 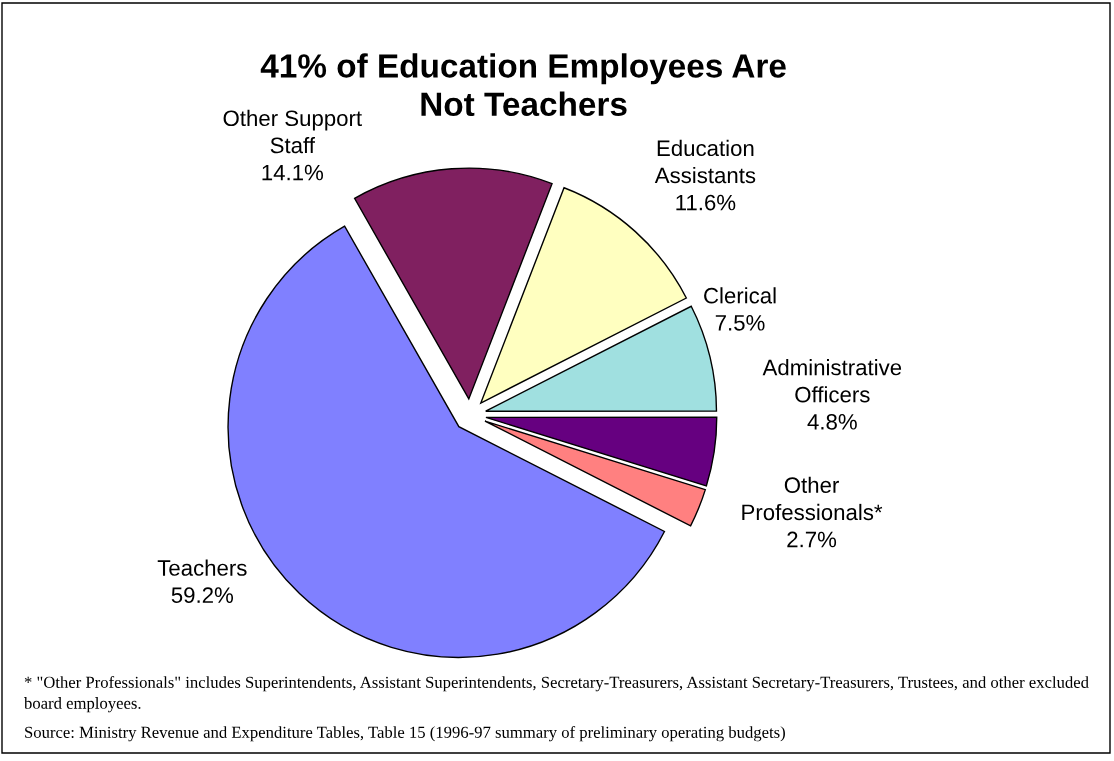 What do you see at coordinates (812, 498) in the screenshot?
I see `slice-label: Other Professionals*` at bounding box center [812, 498].